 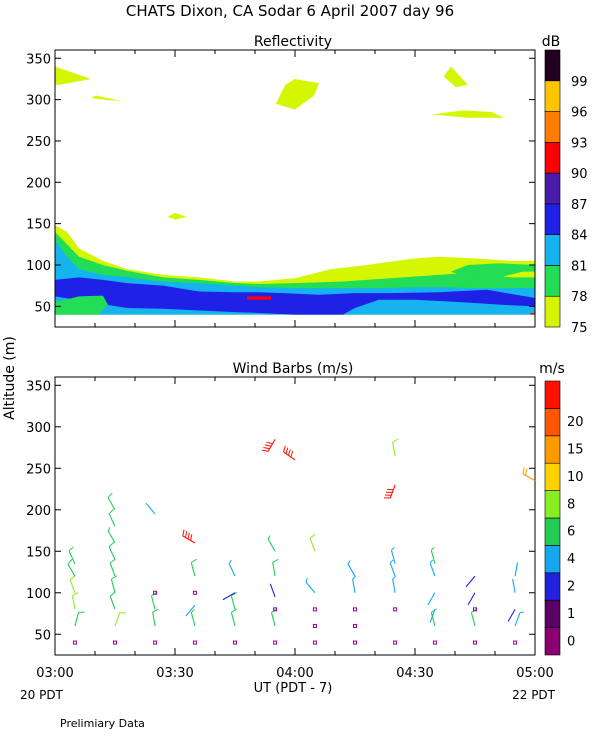 I want to click on reflectivity-y-tick-label: 350, so click(x=38, y=59).